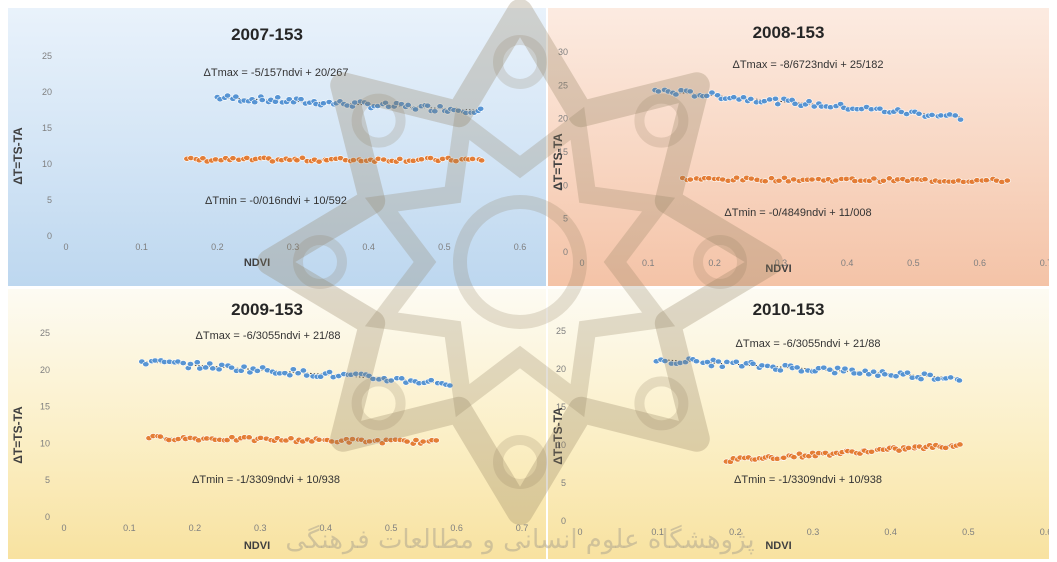 Image resolution: width=1057 pixels, height=562 pixels. I want to click on x-tick-label: 0.2, so click(735, 532).